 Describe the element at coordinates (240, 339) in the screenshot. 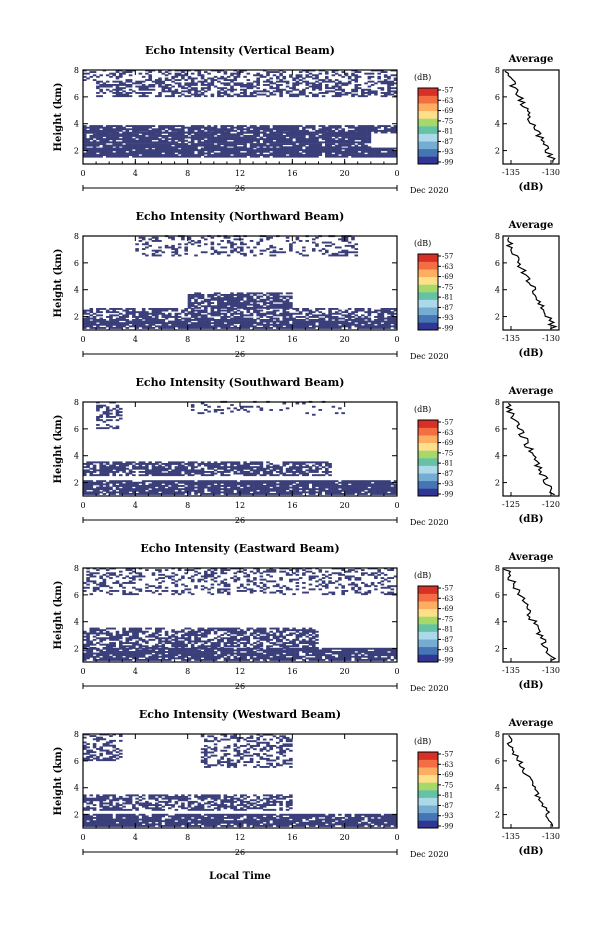

I see `x-tick-label: 12` at that location.